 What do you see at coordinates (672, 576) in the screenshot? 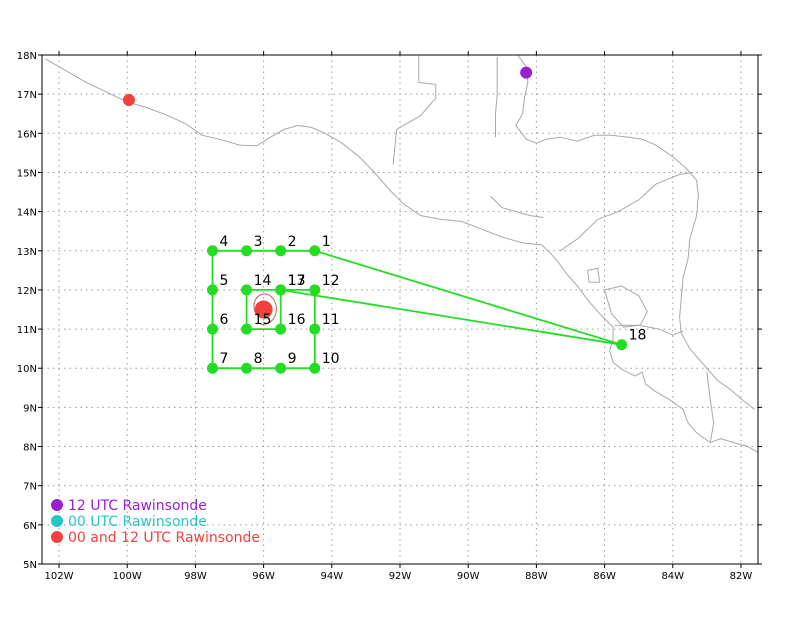
I see `tick-label-lon: 84W` at bounding box center [672, 576].